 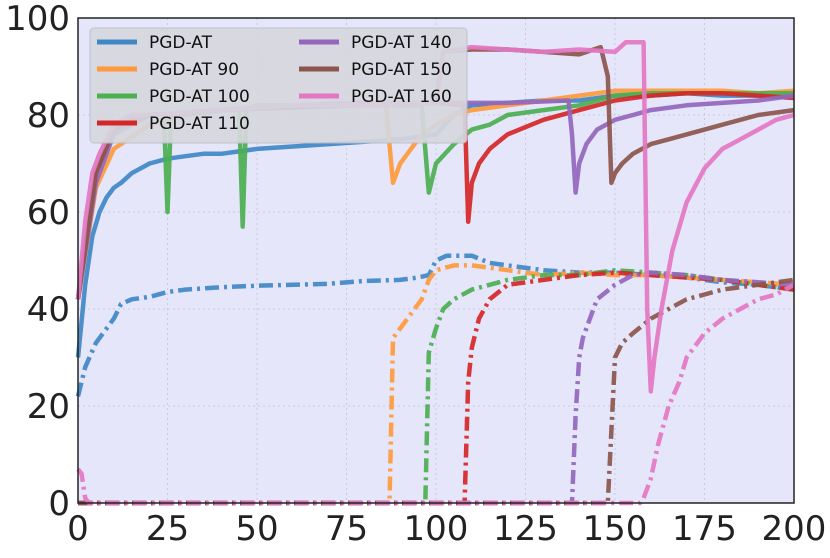 What do you see at coordinates (199, 97) in the screenshot?
I see `legend-label-2: PGD-AT 100` at bounding box center [199, 97].